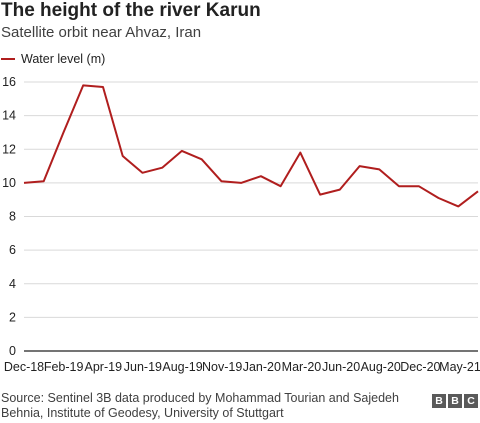  What do you see at coordinates (12, 351) in the screenshot?
I see `y-tick-label: 0` at bounding box center [12, 351].